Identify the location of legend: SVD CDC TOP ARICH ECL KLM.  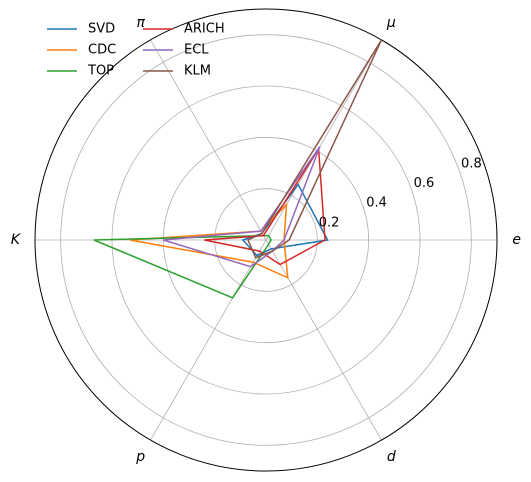
(136, 50).